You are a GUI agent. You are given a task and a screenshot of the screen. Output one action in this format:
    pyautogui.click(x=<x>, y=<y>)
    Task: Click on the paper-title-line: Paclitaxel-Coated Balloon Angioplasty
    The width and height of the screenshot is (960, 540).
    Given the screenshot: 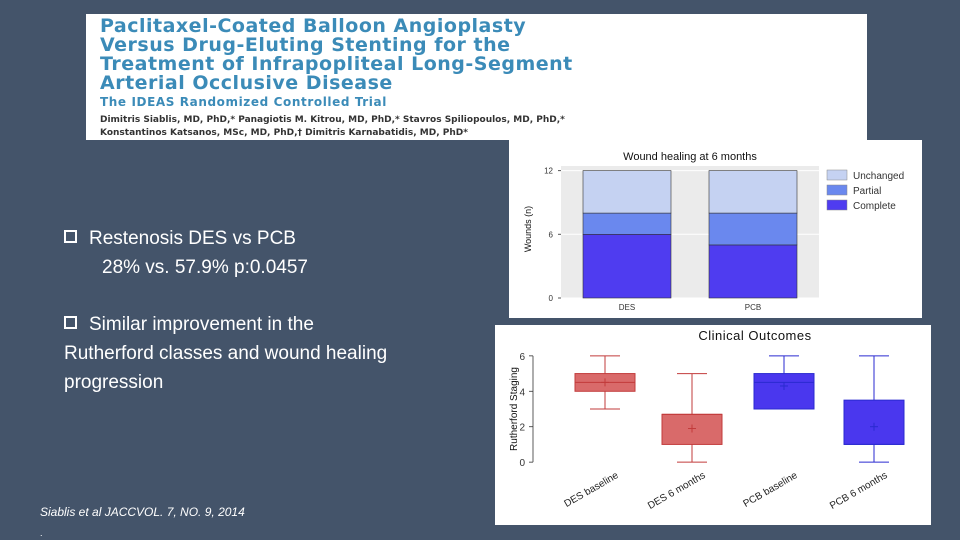 What is the action you would take?
    pyautogui.click(x=313, y=26)
    